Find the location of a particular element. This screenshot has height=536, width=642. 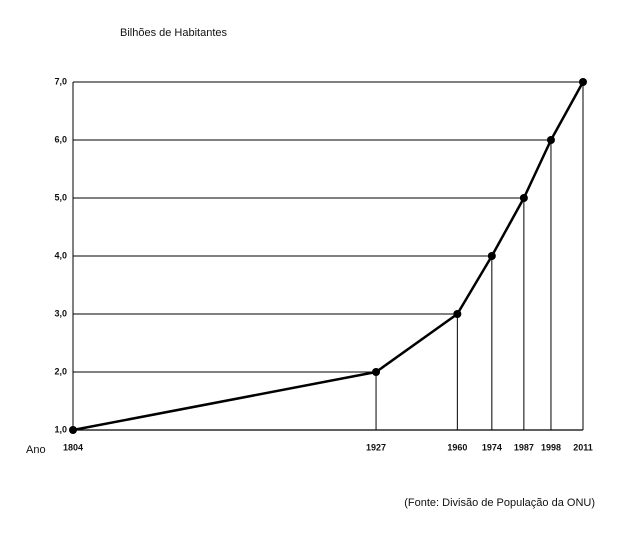

x-tick-label: 1998 is located at coordinates (551, 447).